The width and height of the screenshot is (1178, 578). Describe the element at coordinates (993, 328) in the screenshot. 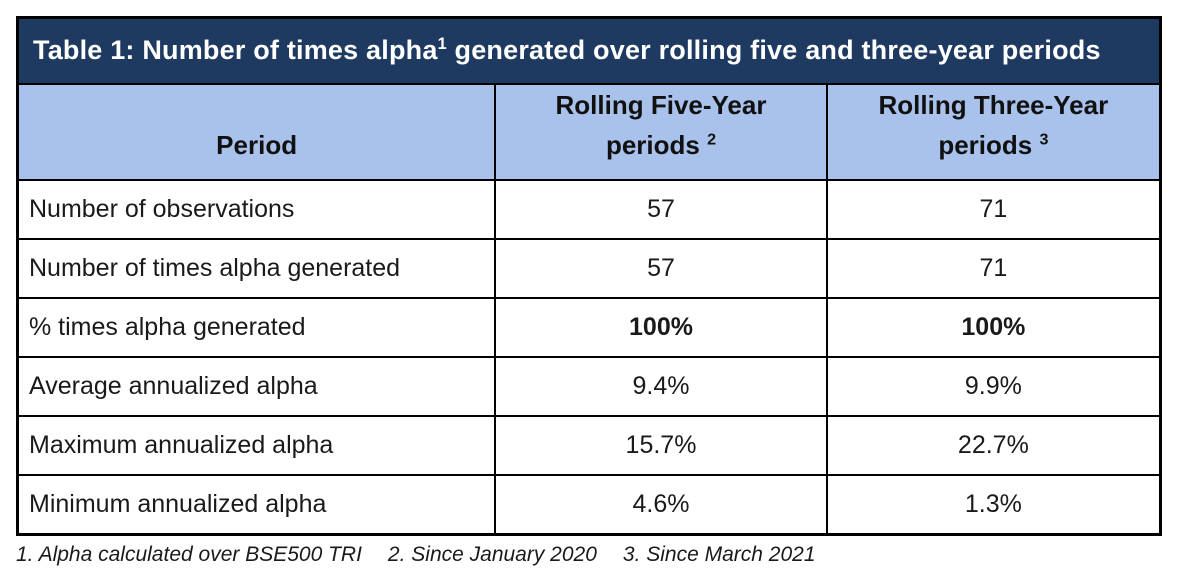

I see `cell-three-year: 100%` at that location.